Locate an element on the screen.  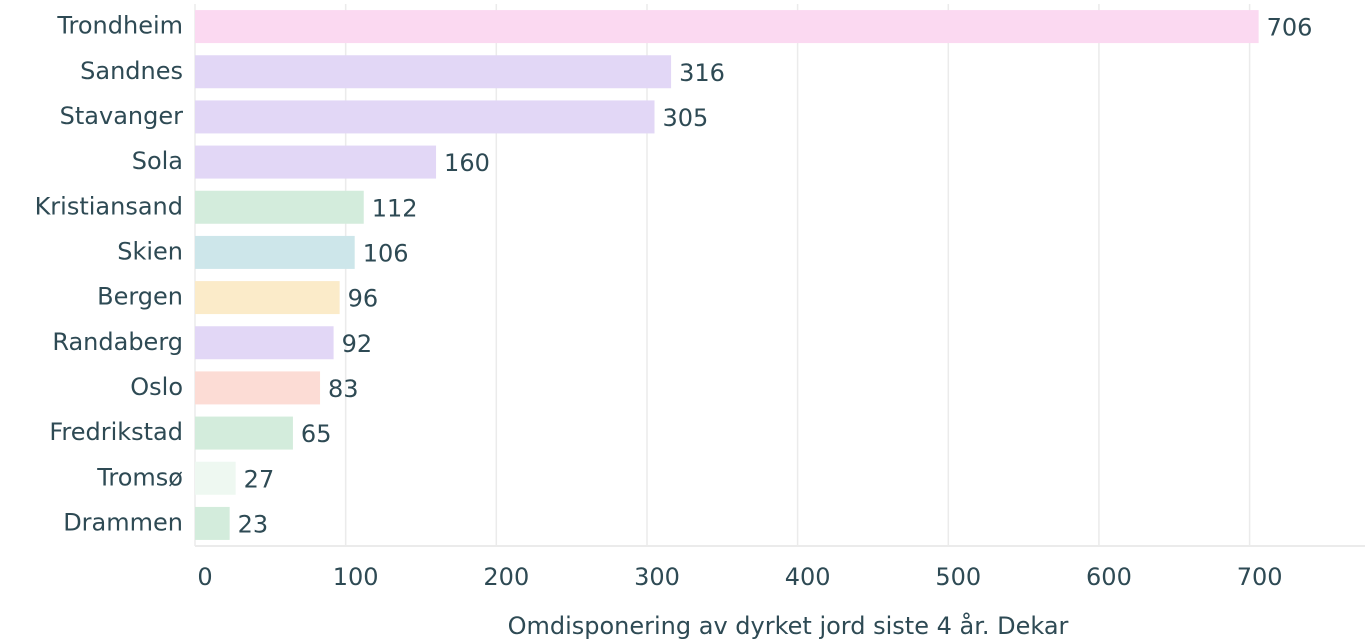
value-label: 106 is located at coordinates (386, 253).